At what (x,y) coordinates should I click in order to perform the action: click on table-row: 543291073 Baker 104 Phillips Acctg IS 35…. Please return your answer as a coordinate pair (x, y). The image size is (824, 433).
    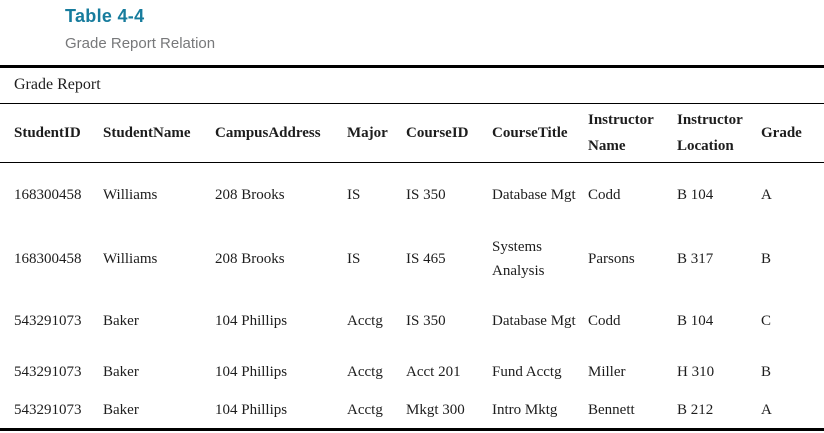
    Looking at the image, I should click on (412, 321).